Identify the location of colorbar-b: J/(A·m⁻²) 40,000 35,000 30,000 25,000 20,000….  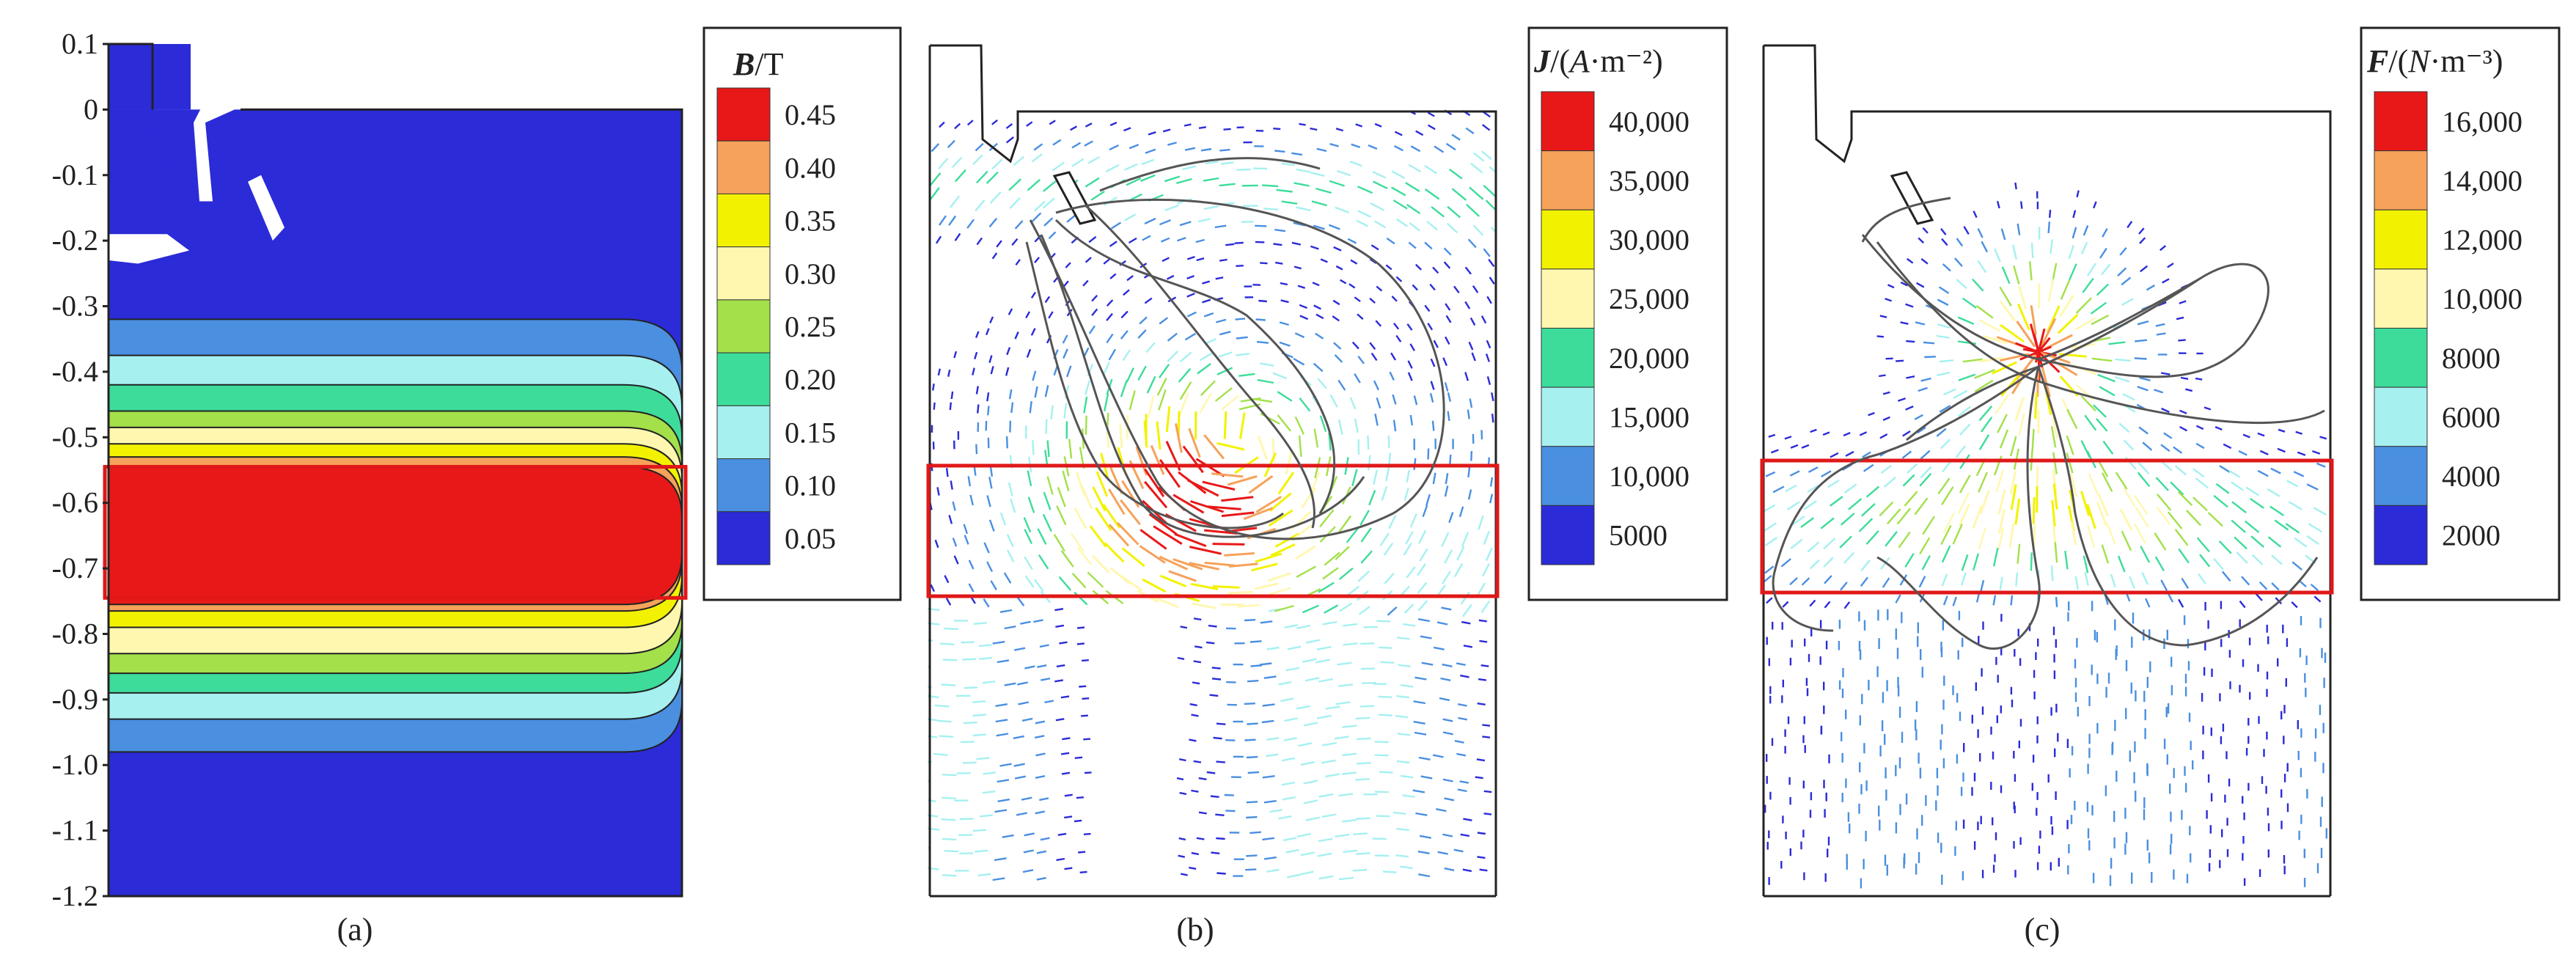
(1628, 313).